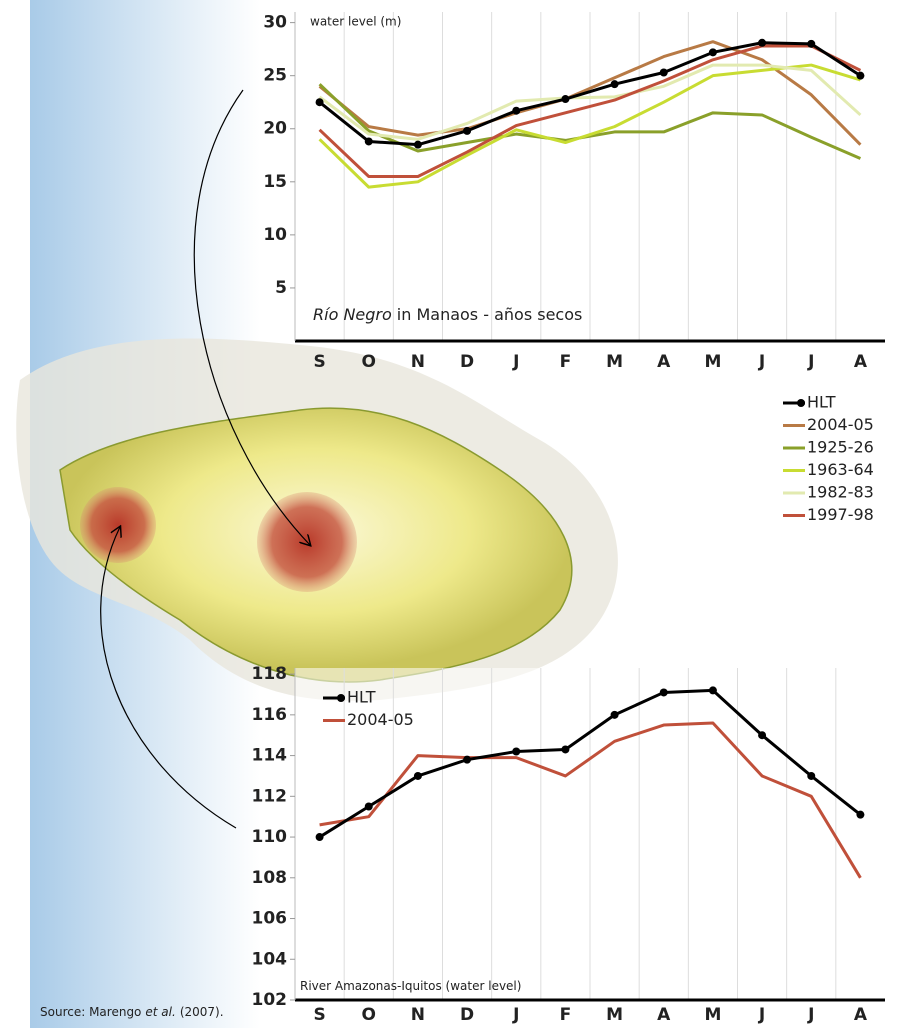  What do you see at coordinates (202, 1012) in the screenshot?
I see `source-year: (2007).` at bounding box center [202, 1012].